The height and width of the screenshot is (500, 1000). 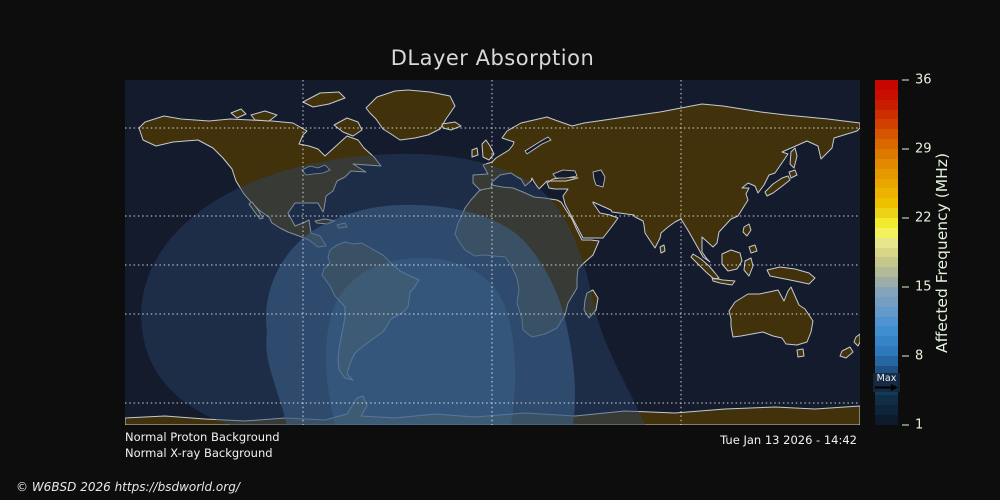 I want to click on day-absorption-inner, so click(x=420, y=314).